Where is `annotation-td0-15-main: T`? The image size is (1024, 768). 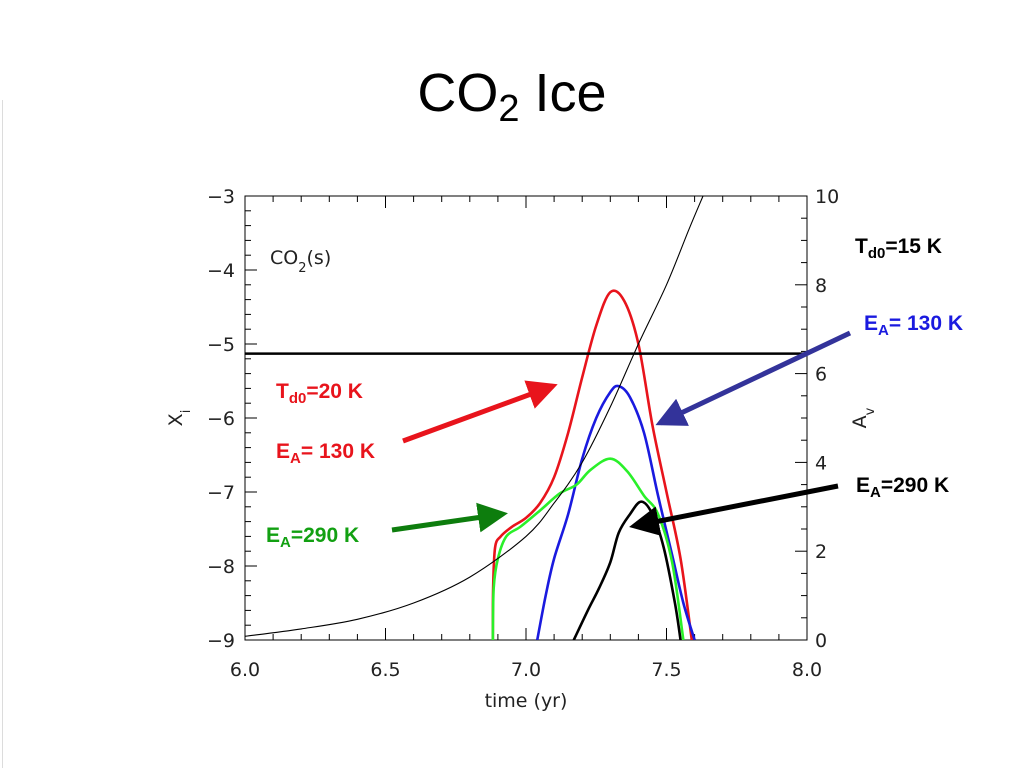
annotation-td0-15-main: T is located at coordinates (861, 246).